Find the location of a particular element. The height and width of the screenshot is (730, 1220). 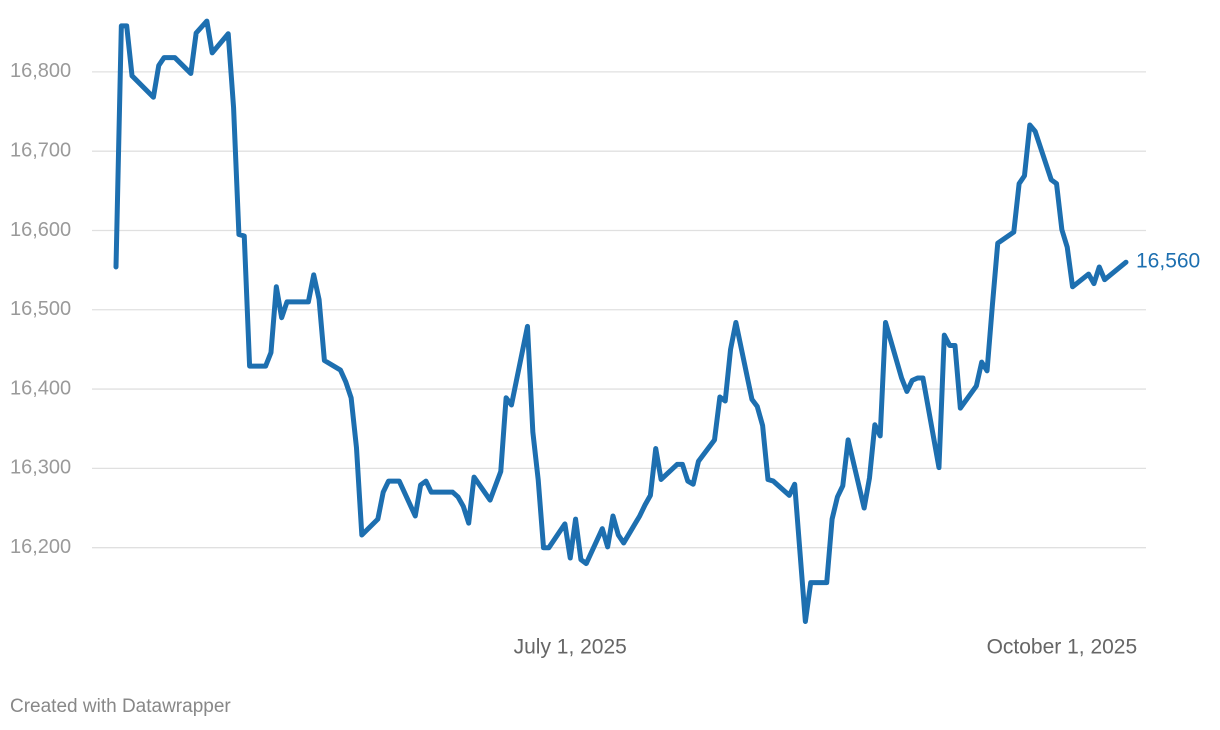

y-tick-label: 16,700 is located at coordinates (40, 150).